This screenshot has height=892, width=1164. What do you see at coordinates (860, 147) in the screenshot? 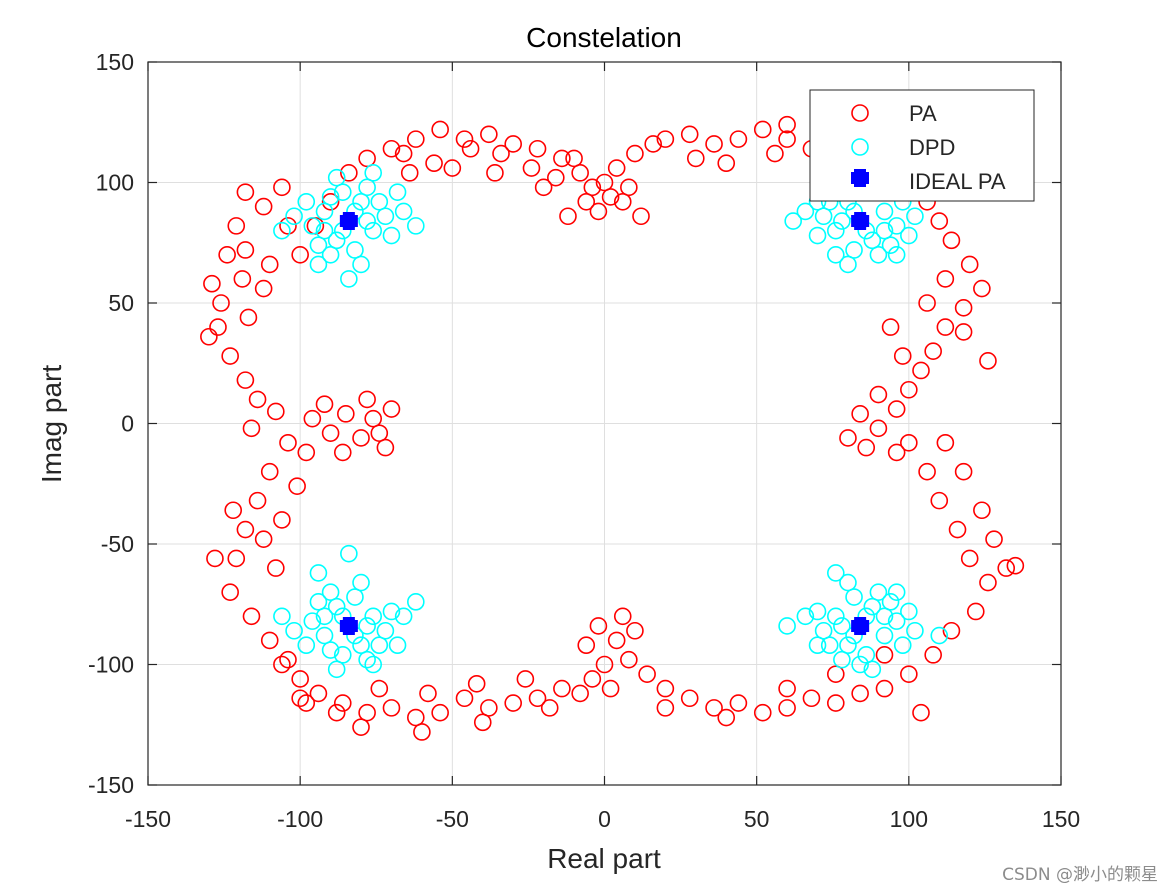
I see `legend-marker-dpd` at bounding box center [860, 147].